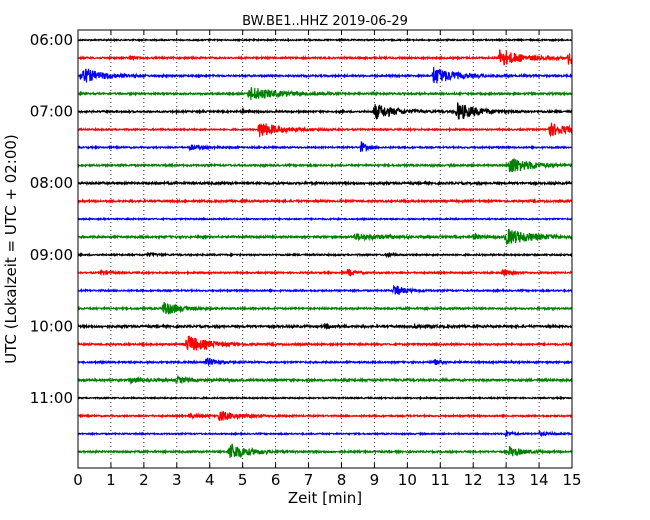 The width and height of the screenshot is (650, 520). Describe the element at coordinates (51, 326) in the screenshot. I see `y-tick-label: 10:00` at that location.